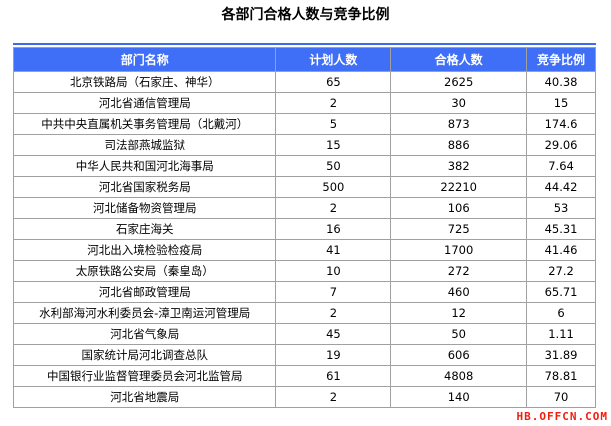  What do you see at coordinates (333, 59) in the screenshot?
I see `header-plan: 计划人数` at bounding box center [333, 59].